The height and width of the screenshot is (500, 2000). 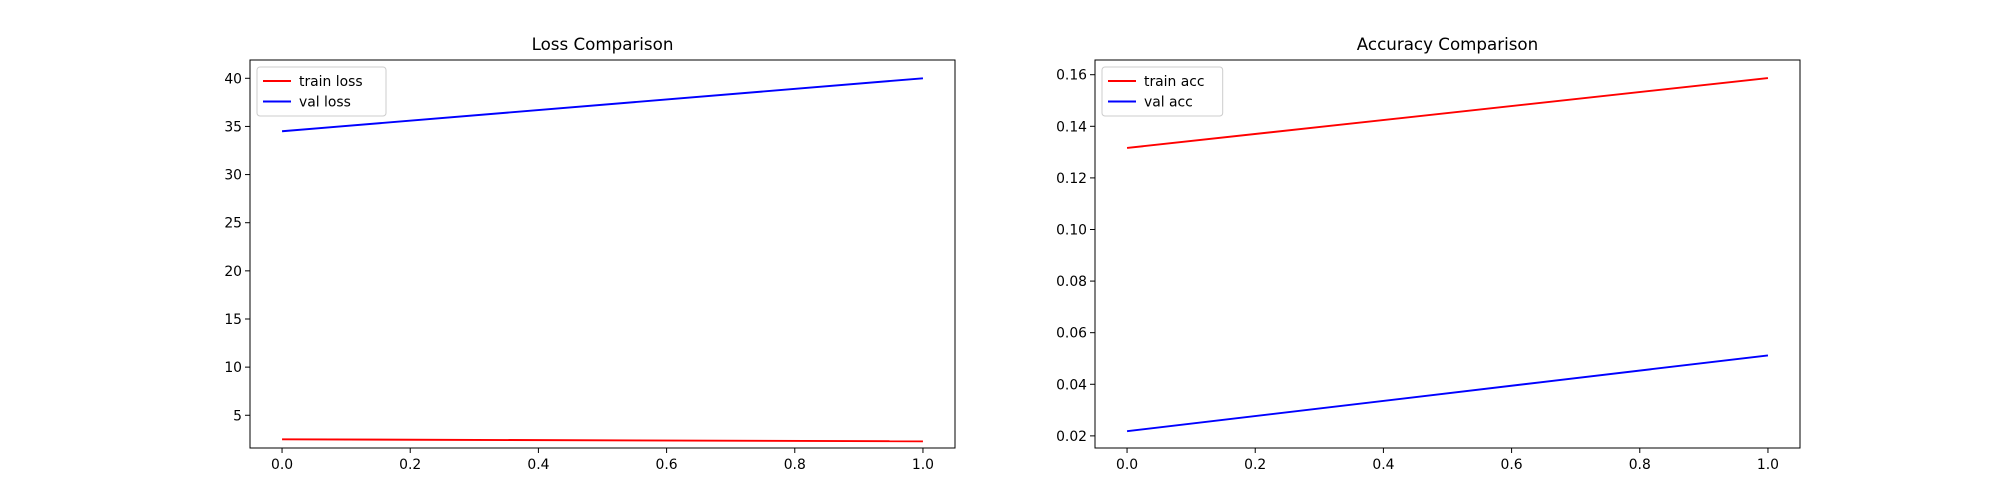 I want to click on y-tick-label: 0.14, so click(x=1071, y=127).